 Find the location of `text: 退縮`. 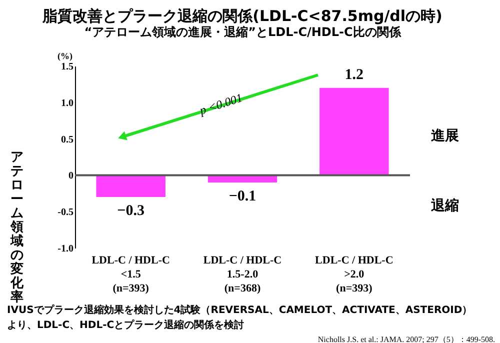

text: 退縮 is located at coordinates (444, 205).